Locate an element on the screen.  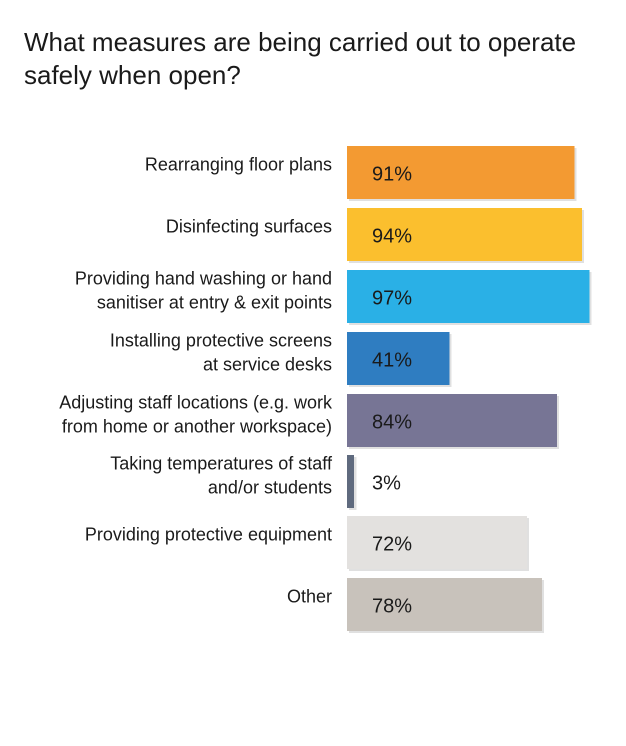
value-label-5: 3% is located at coordinates (386, 484).